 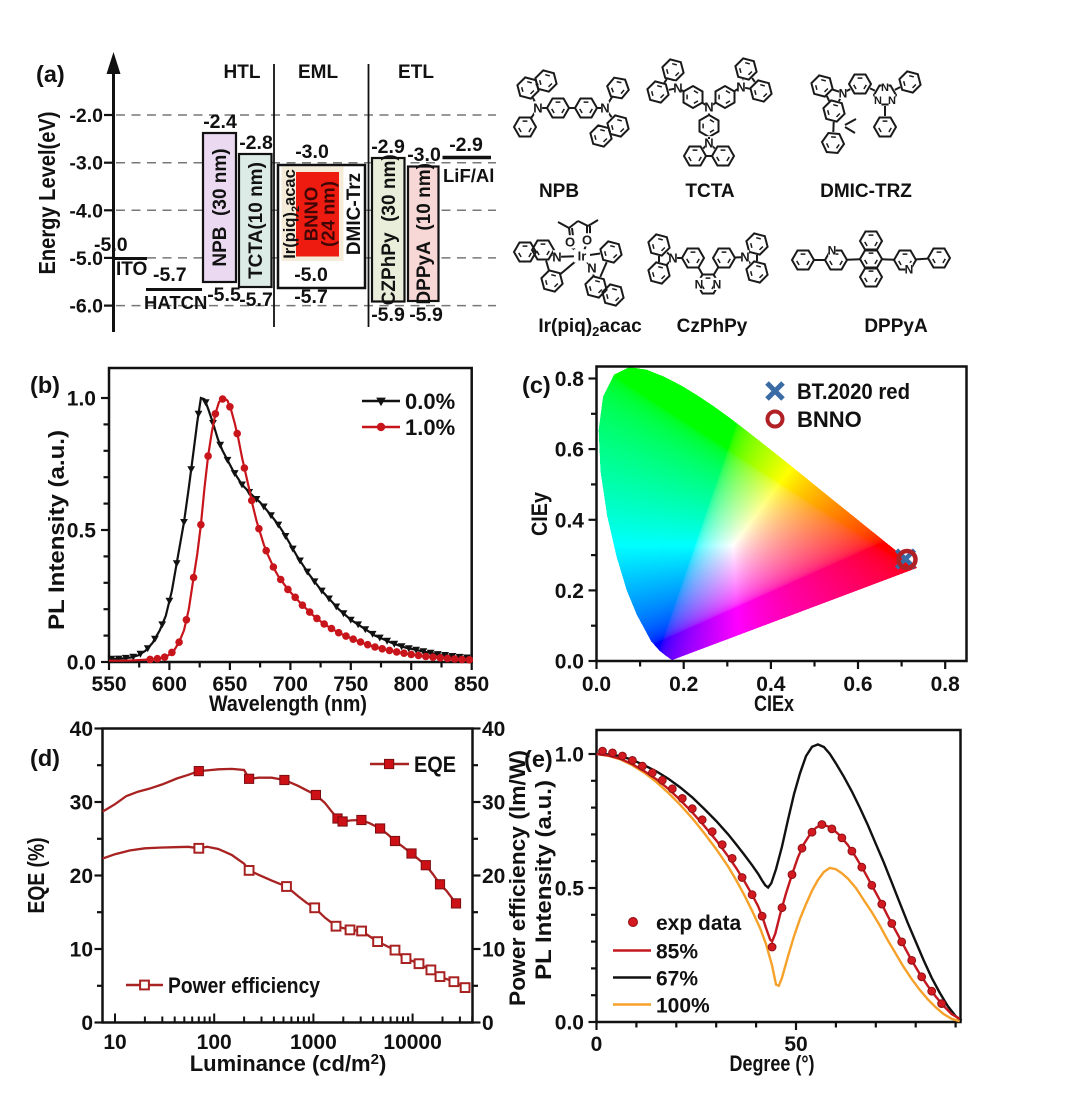 I want to click on svg-text: 10000, so click(x=412, y=1042).